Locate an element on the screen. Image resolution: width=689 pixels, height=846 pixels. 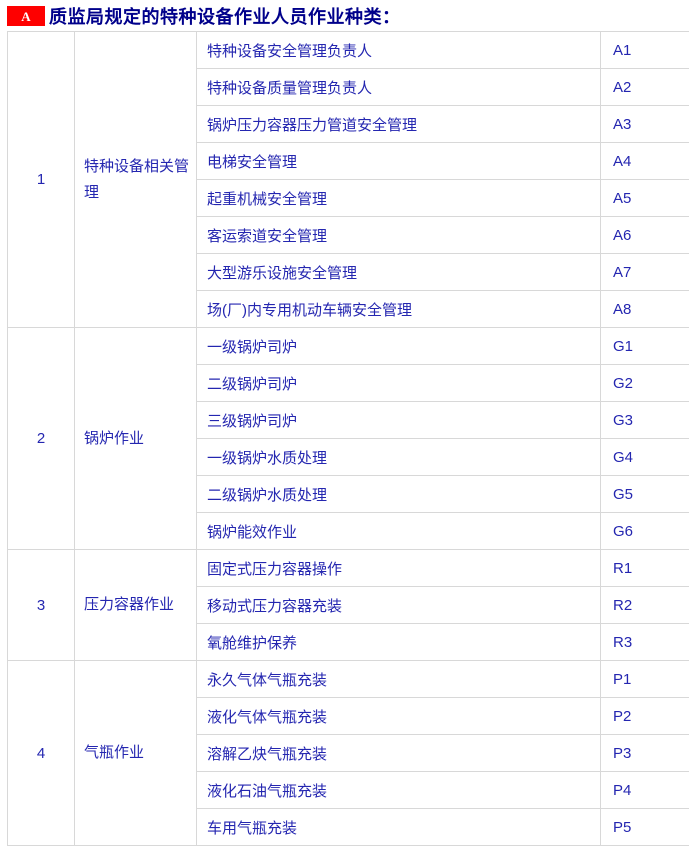
job-code: P5 is located at coordinates (645, 827).